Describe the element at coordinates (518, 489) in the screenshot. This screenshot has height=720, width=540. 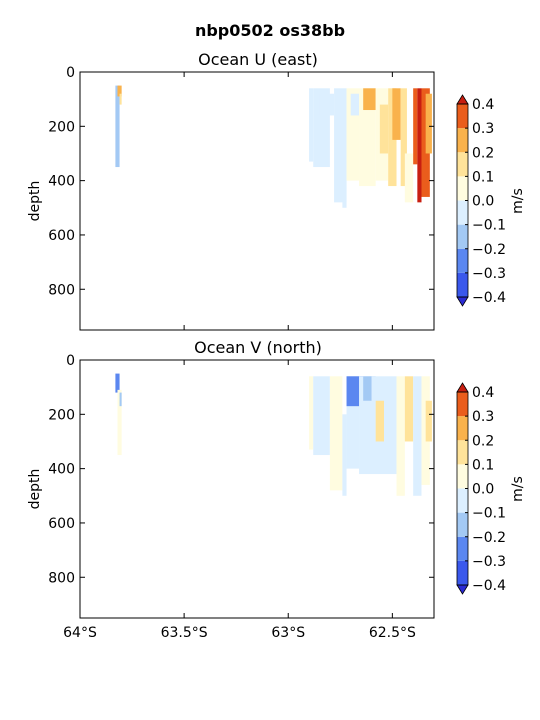
I see `colorbar-label-ocean-v: m/s` at that location.